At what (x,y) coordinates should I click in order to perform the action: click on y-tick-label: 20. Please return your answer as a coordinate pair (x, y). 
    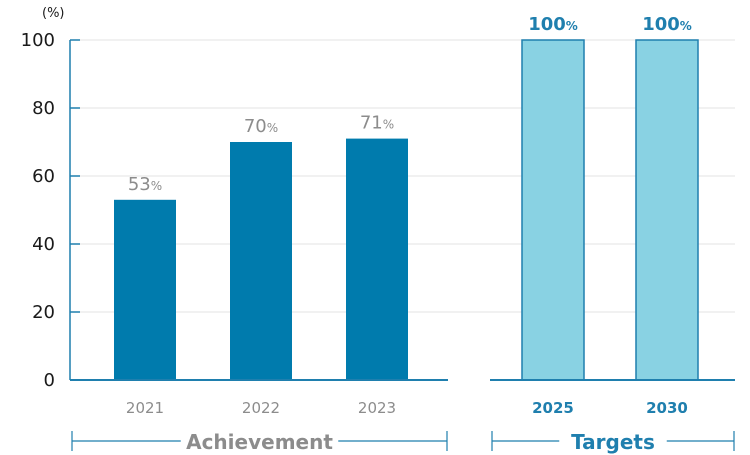
    Looking at the image, I should click on (43, 312).